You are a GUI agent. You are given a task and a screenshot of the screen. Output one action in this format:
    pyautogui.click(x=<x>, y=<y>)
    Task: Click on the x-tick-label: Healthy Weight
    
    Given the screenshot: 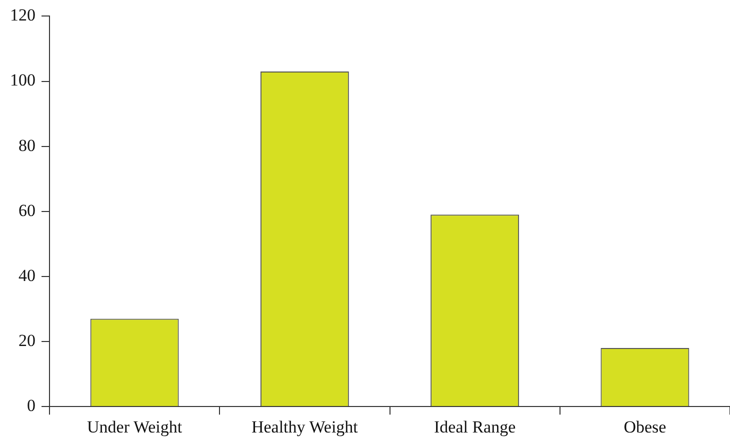 What is the action you would take?
    pyautogui.click(x=304, y=426)
    